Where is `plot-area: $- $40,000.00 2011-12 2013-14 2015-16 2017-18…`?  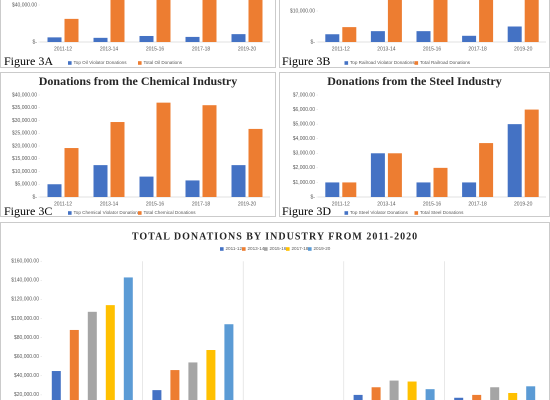 plot-area: $- $40,000.00 2011-12 2013-14 2015-16 2017-18… is located at coordinates (141, 26).